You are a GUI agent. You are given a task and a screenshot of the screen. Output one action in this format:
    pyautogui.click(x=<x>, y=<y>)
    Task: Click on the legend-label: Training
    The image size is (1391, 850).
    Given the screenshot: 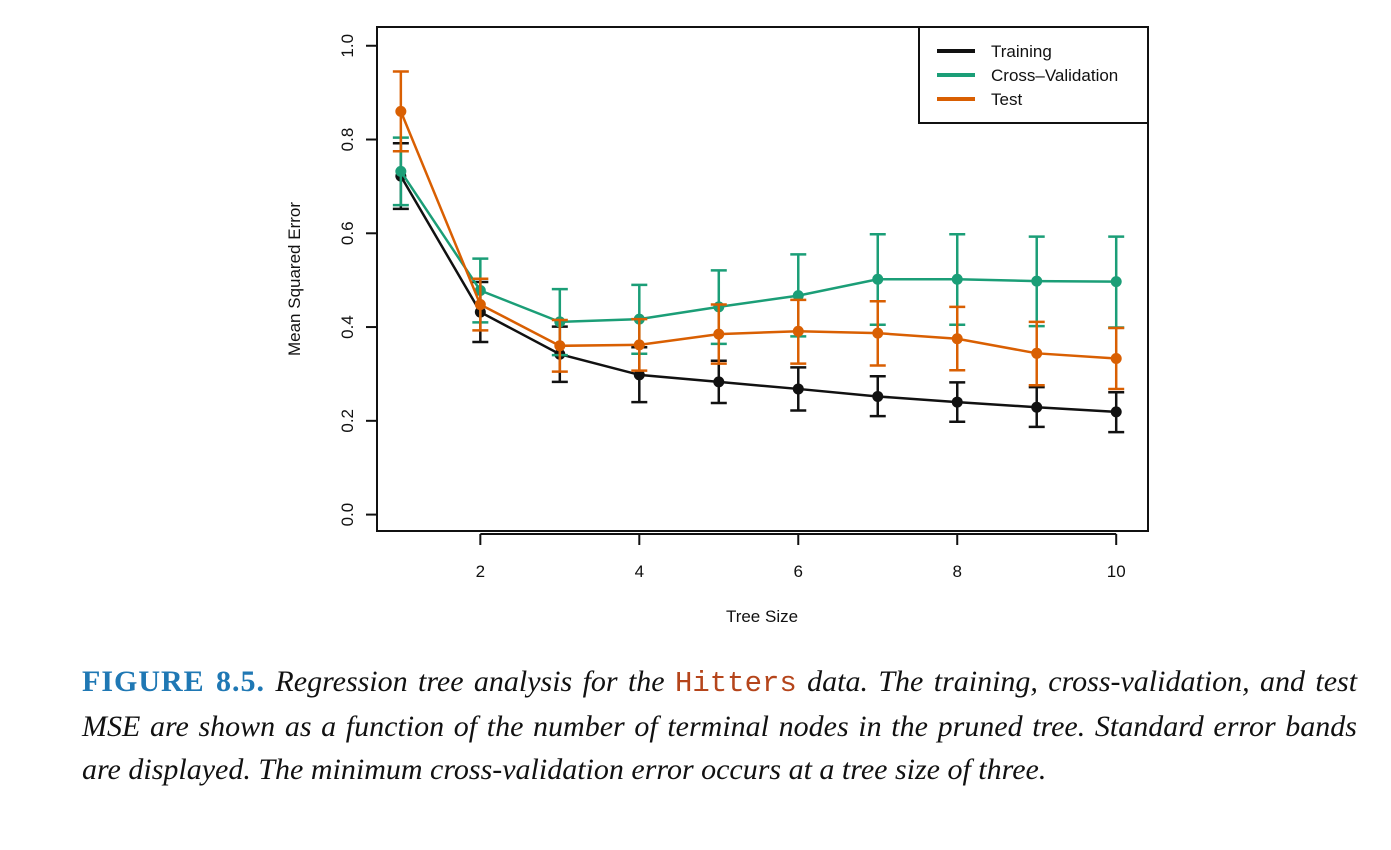 What is the action you would take?
    pyautogui.click(x=1021, y=51)
    